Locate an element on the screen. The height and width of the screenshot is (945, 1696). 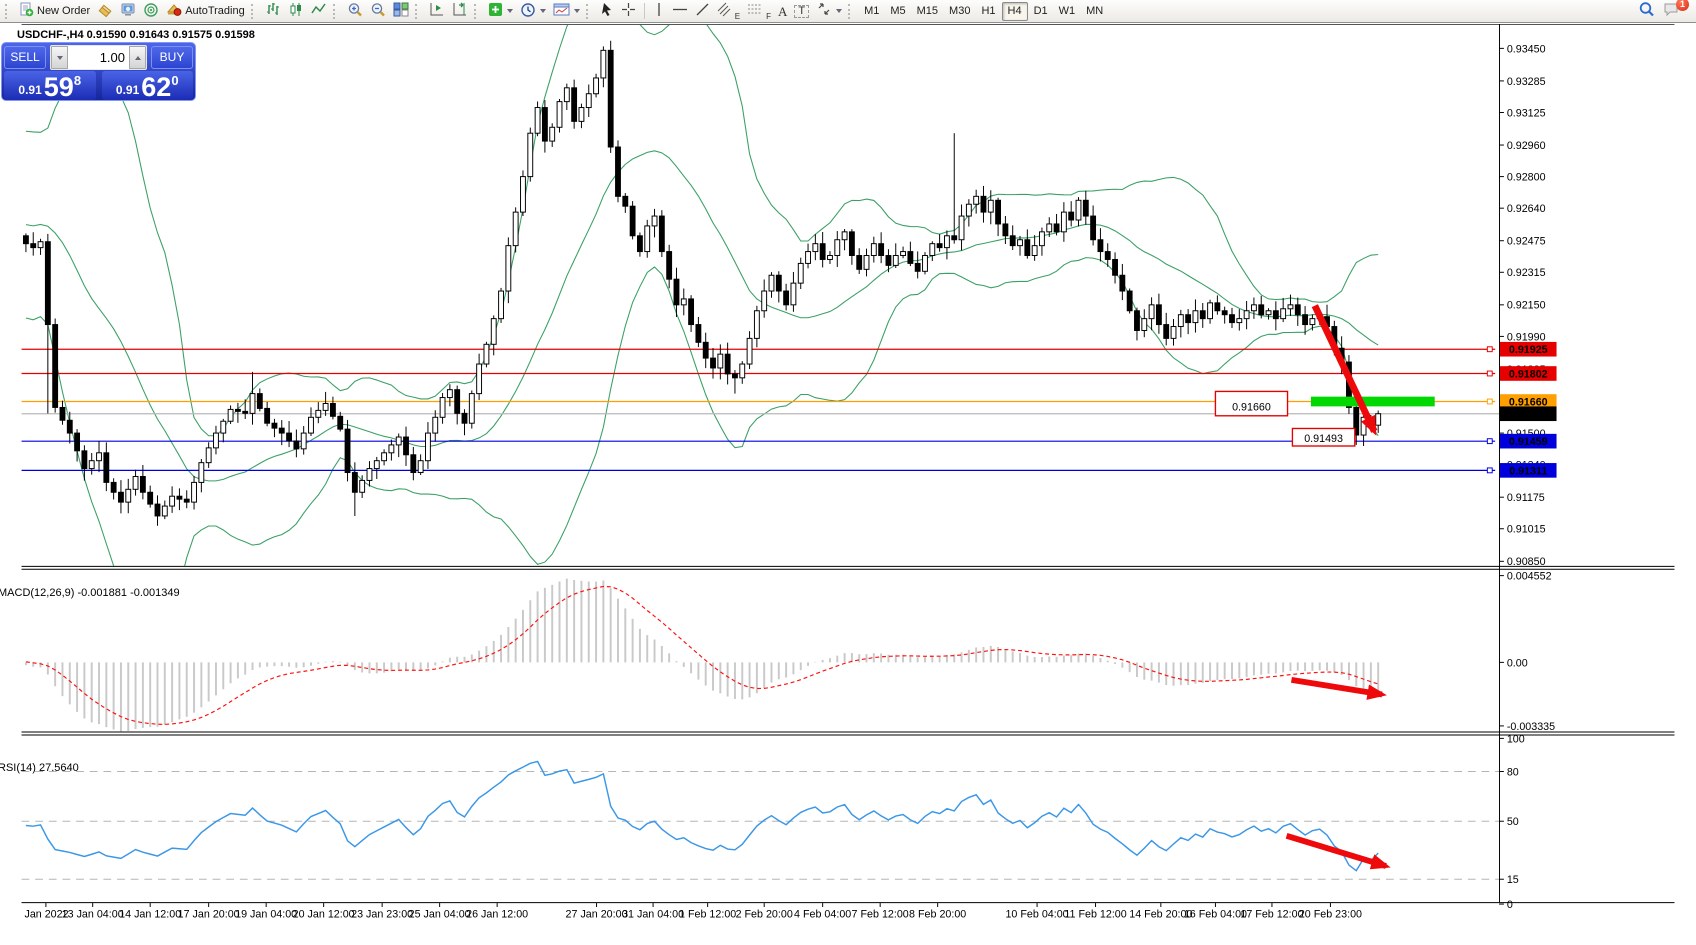
svg-text: 0.91990 is located at coordinates (1526, 337).